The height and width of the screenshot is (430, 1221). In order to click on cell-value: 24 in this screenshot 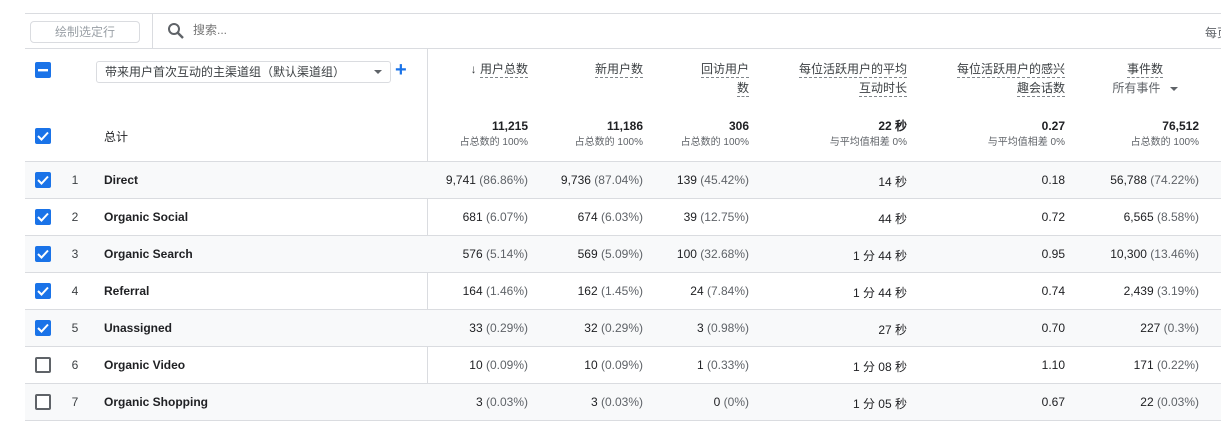, I will do `click(697, 291)`.